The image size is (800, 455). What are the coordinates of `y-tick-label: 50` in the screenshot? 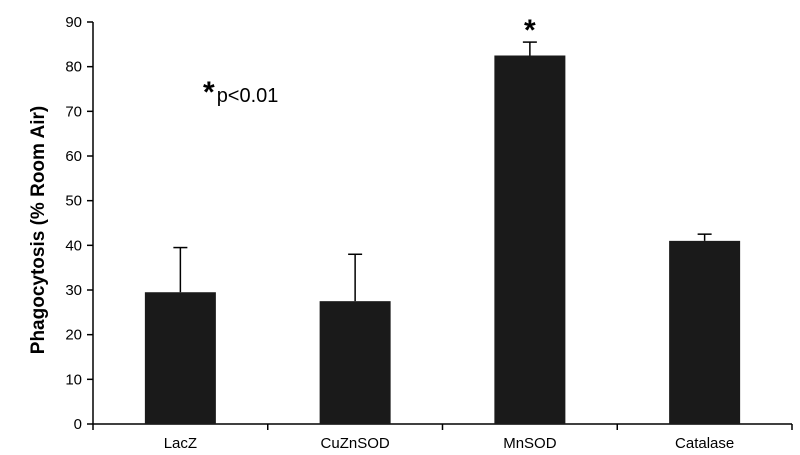 It's located at (73, 201).